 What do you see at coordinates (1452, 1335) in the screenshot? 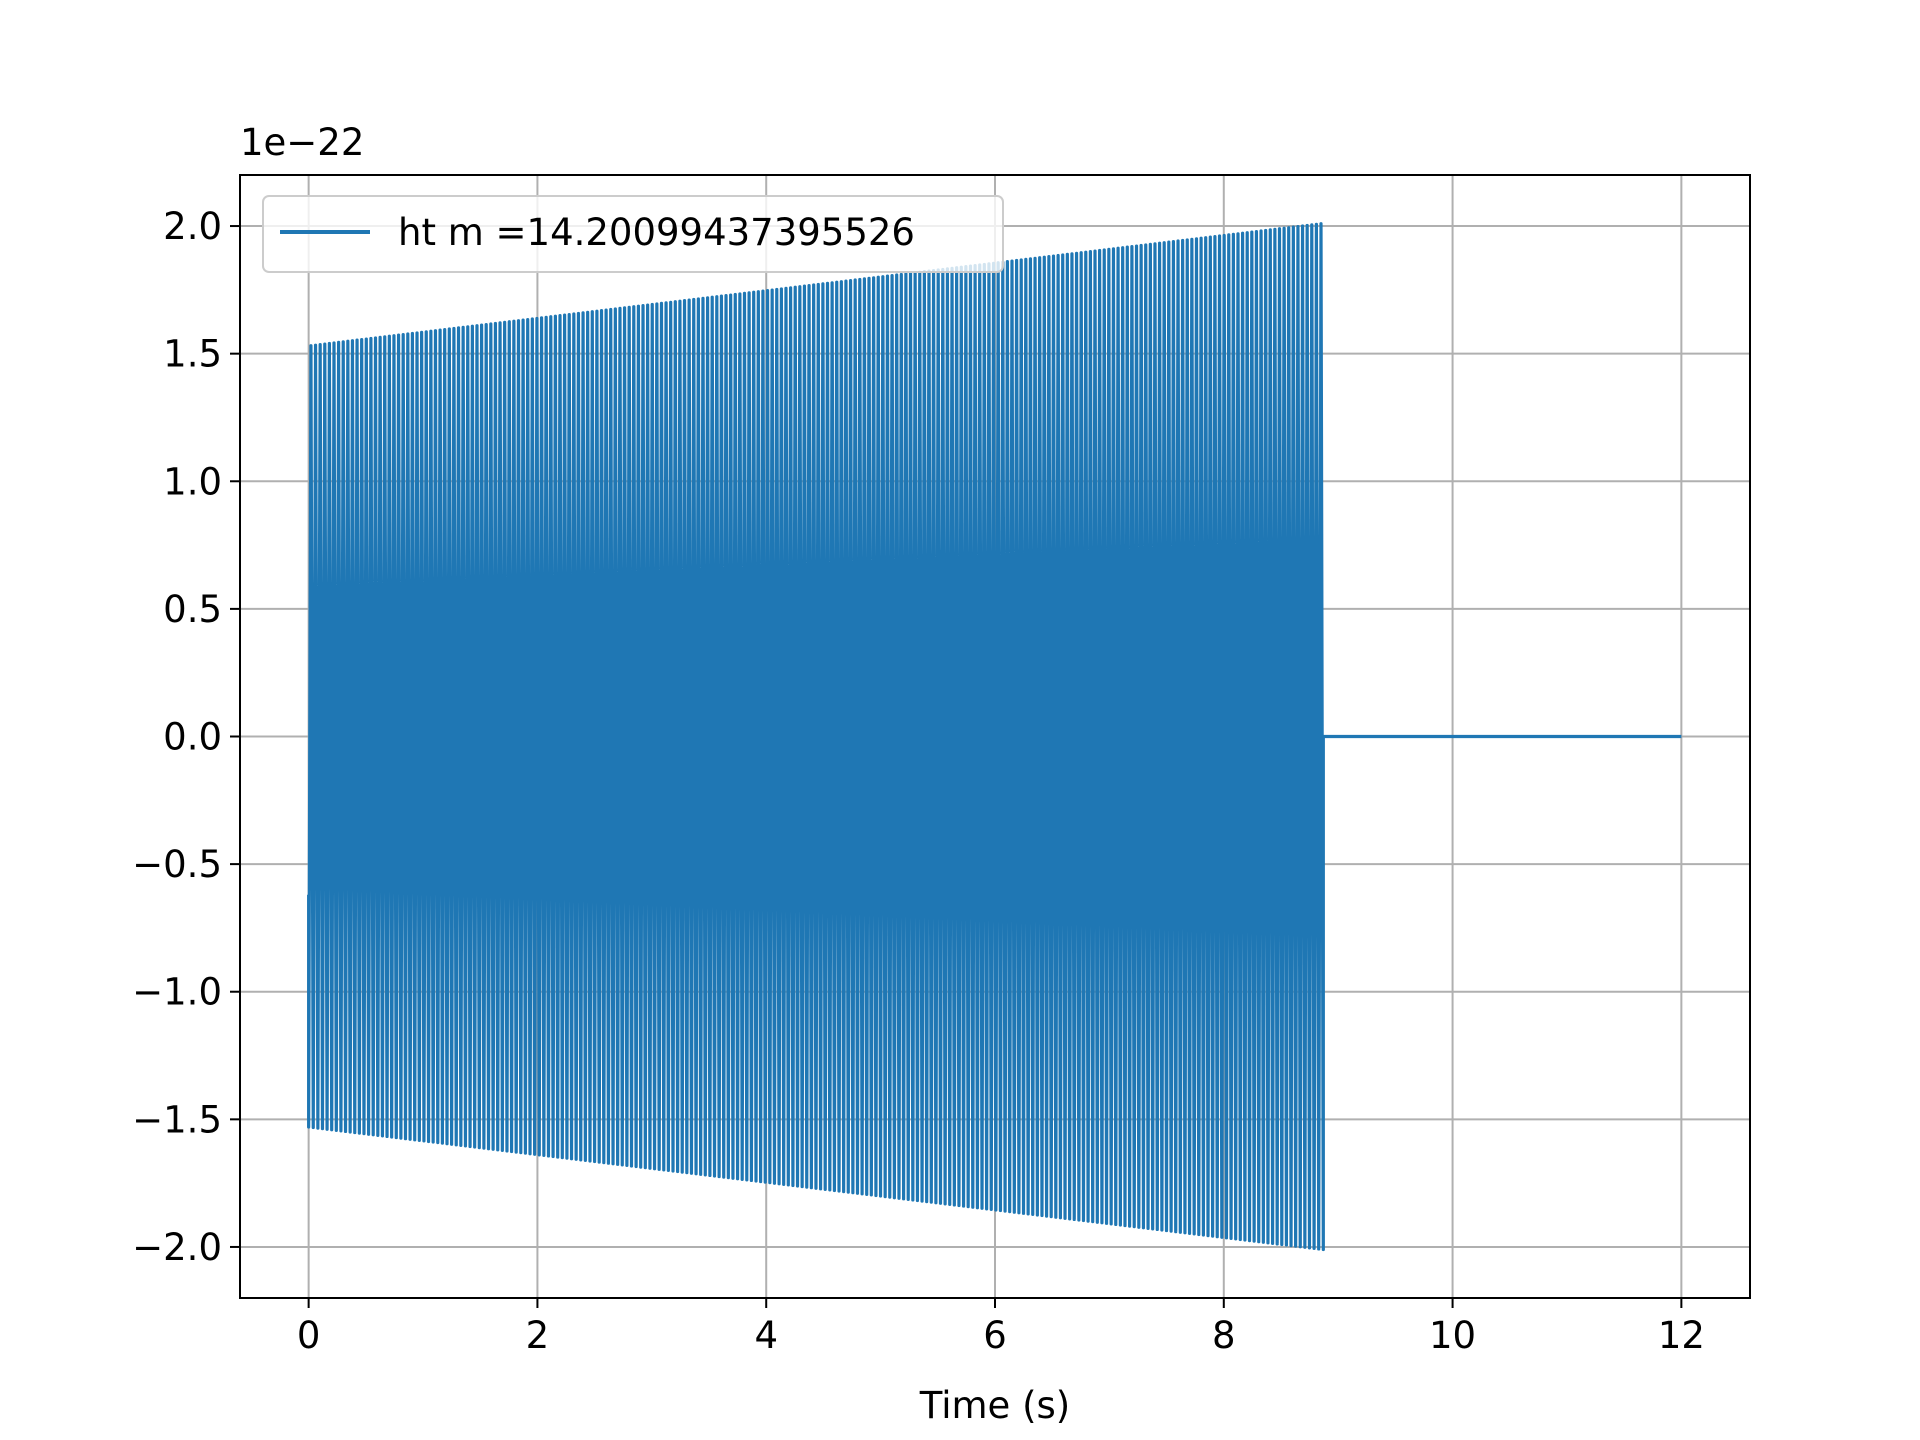
I see `x-tick-label: 10` at bounding box center [1452, 1335].